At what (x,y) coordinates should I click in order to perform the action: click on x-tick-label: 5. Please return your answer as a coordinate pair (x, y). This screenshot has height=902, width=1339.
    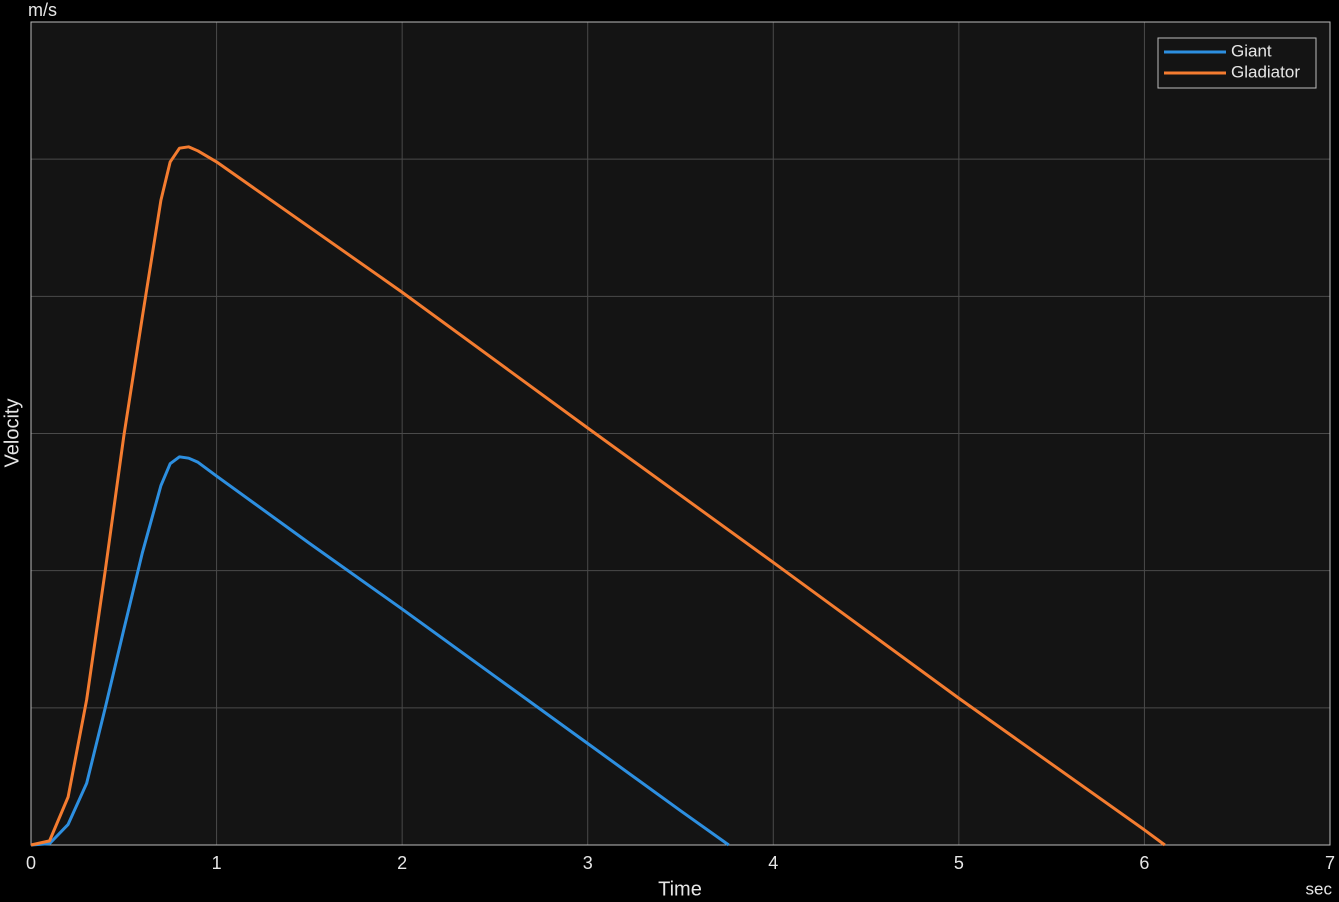
    Looking at the image, I should click on (959, 863).